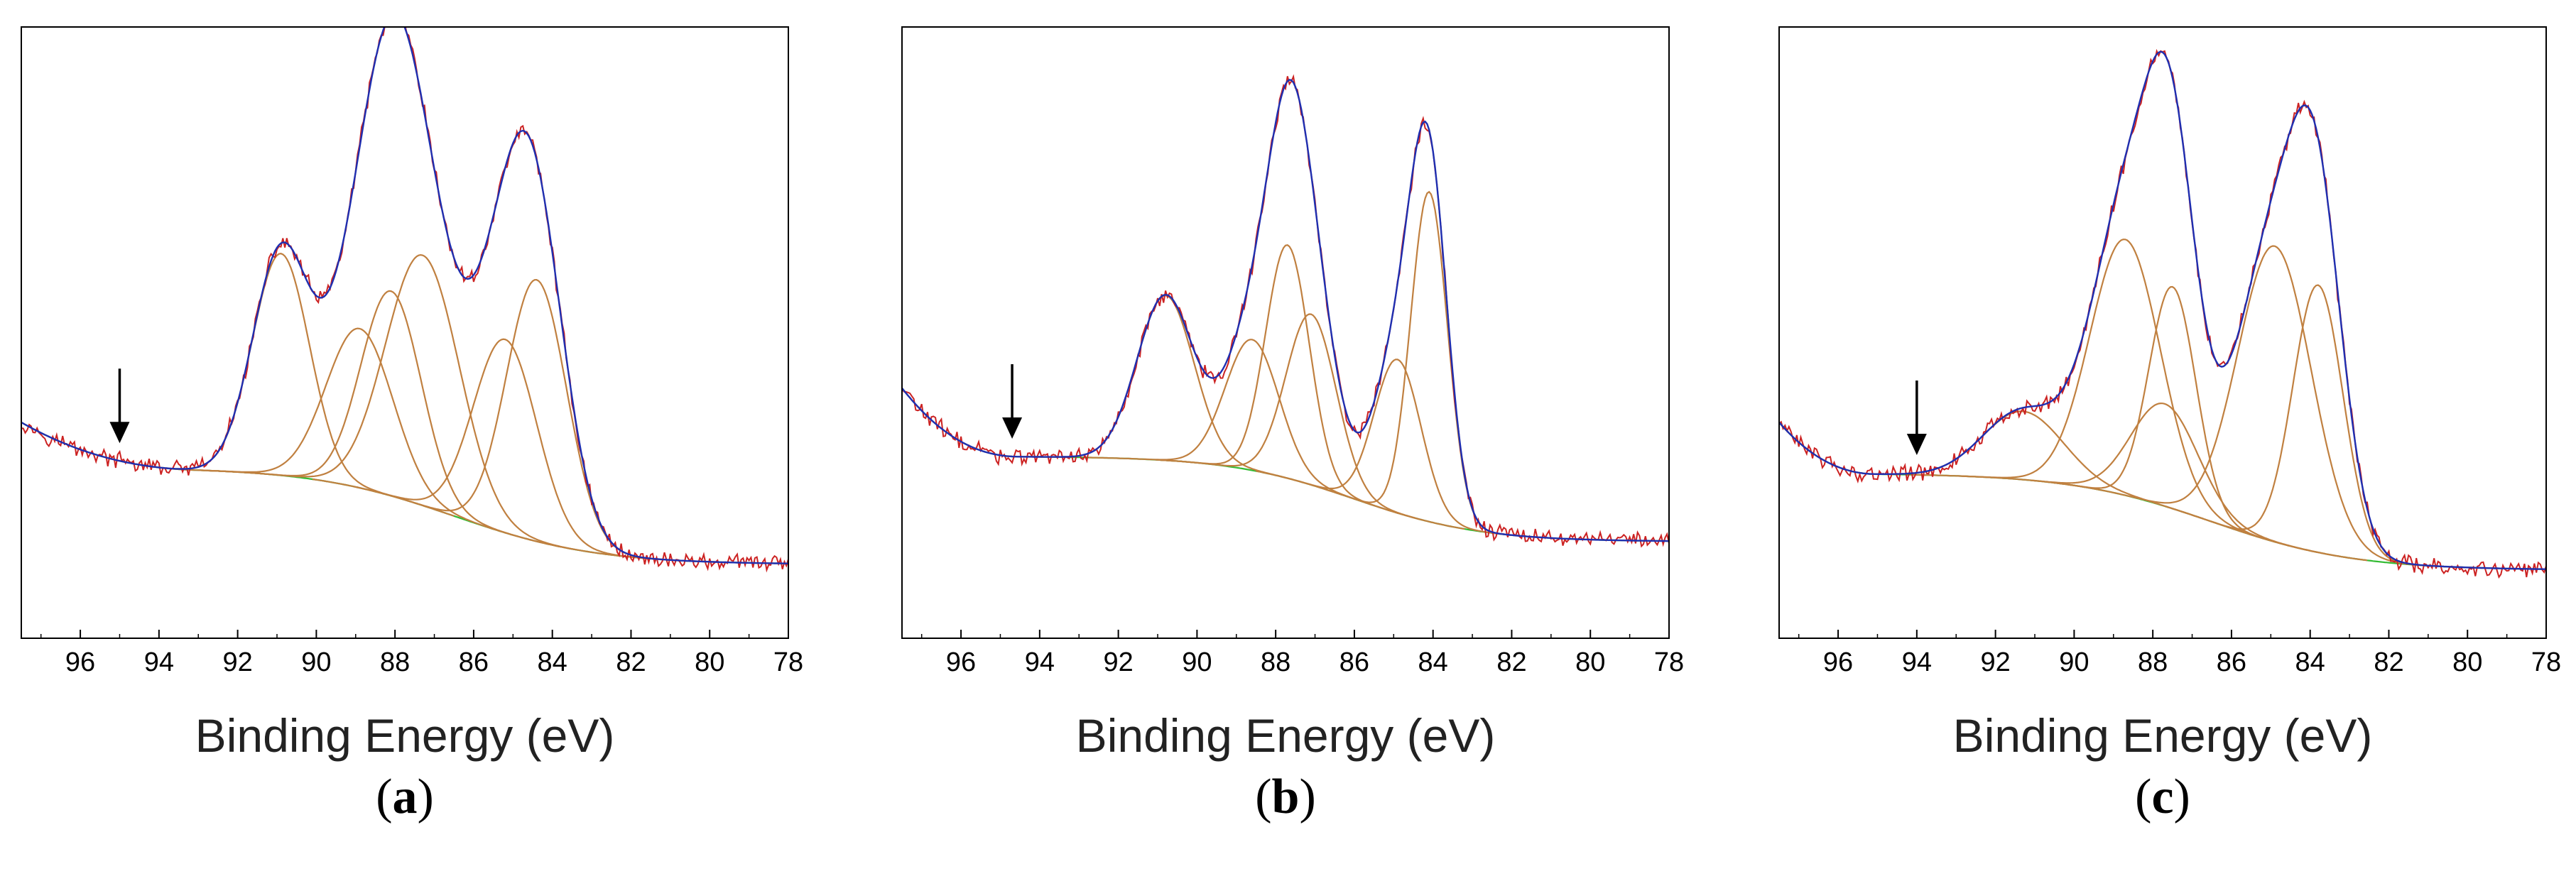  What do you see at coordinates (2162, 797) in the screenshot?
I see `panel-label: (c)` at bounding box center [2162, 797].